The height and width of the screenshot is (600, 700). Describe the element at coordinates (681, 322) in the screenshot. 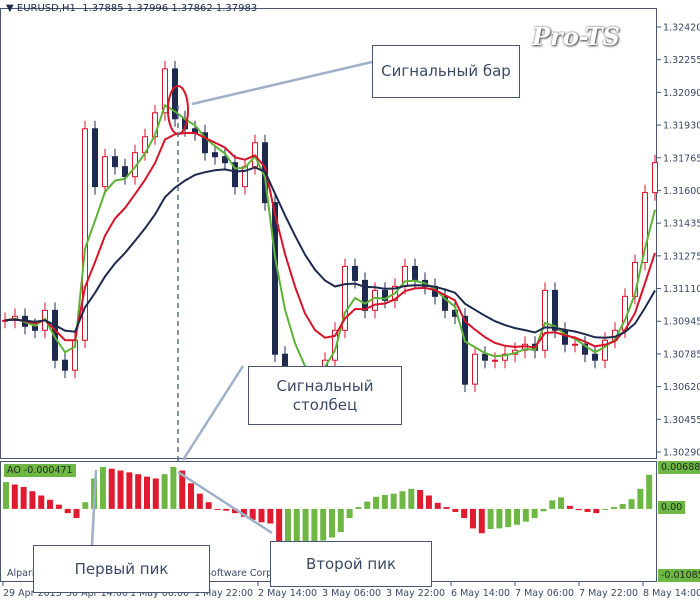

I see `price-tick-label: 1.30945` at that location.